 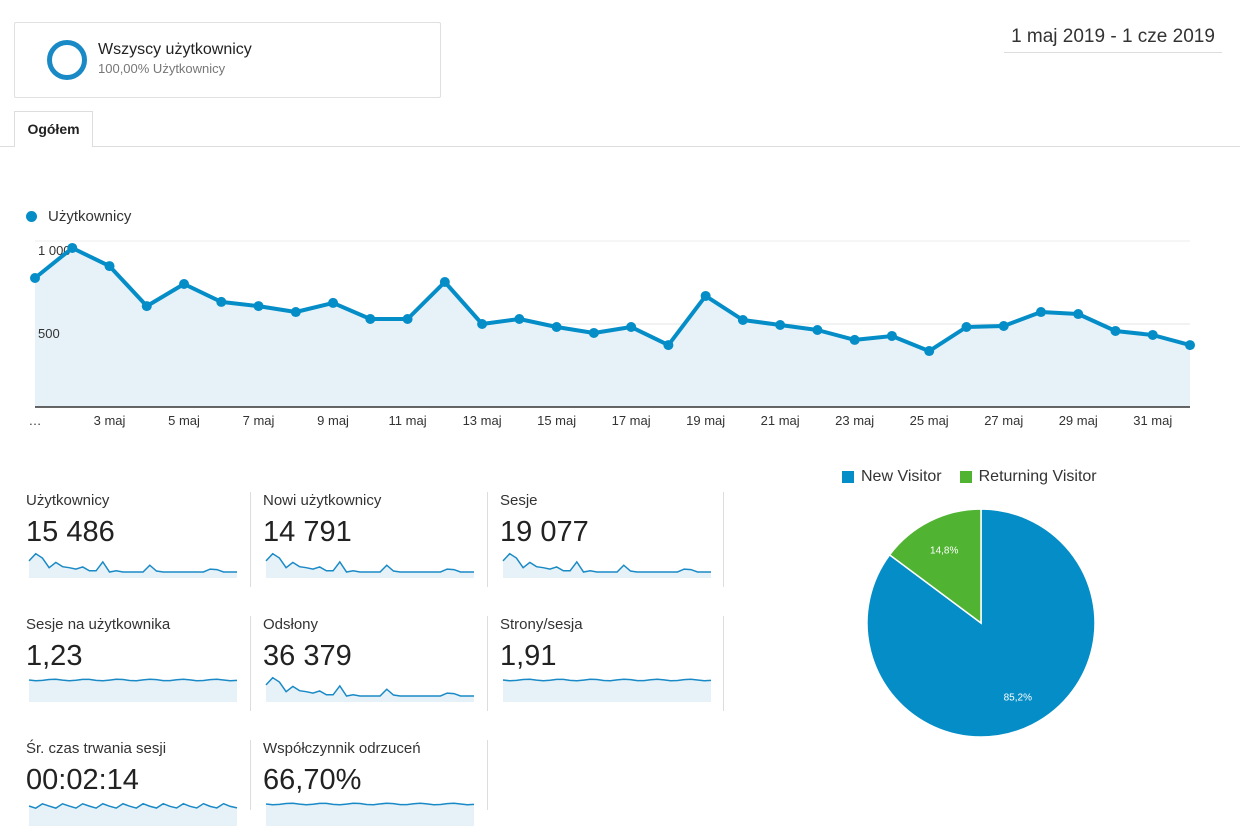 I want to click on tab-overview: Ogółem, so click(x=53, y=129).